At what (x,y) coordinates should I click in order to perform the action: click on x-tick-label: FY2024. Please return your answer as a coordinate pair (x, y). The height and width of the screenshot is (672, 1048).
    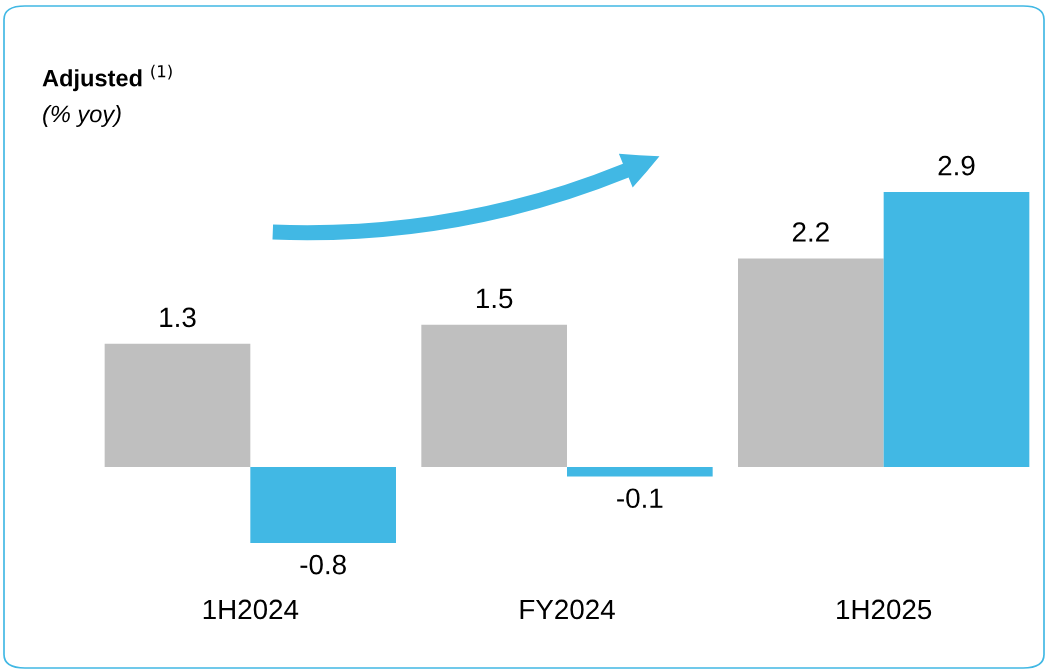
    Looking at the image, I should click on (567, 609).